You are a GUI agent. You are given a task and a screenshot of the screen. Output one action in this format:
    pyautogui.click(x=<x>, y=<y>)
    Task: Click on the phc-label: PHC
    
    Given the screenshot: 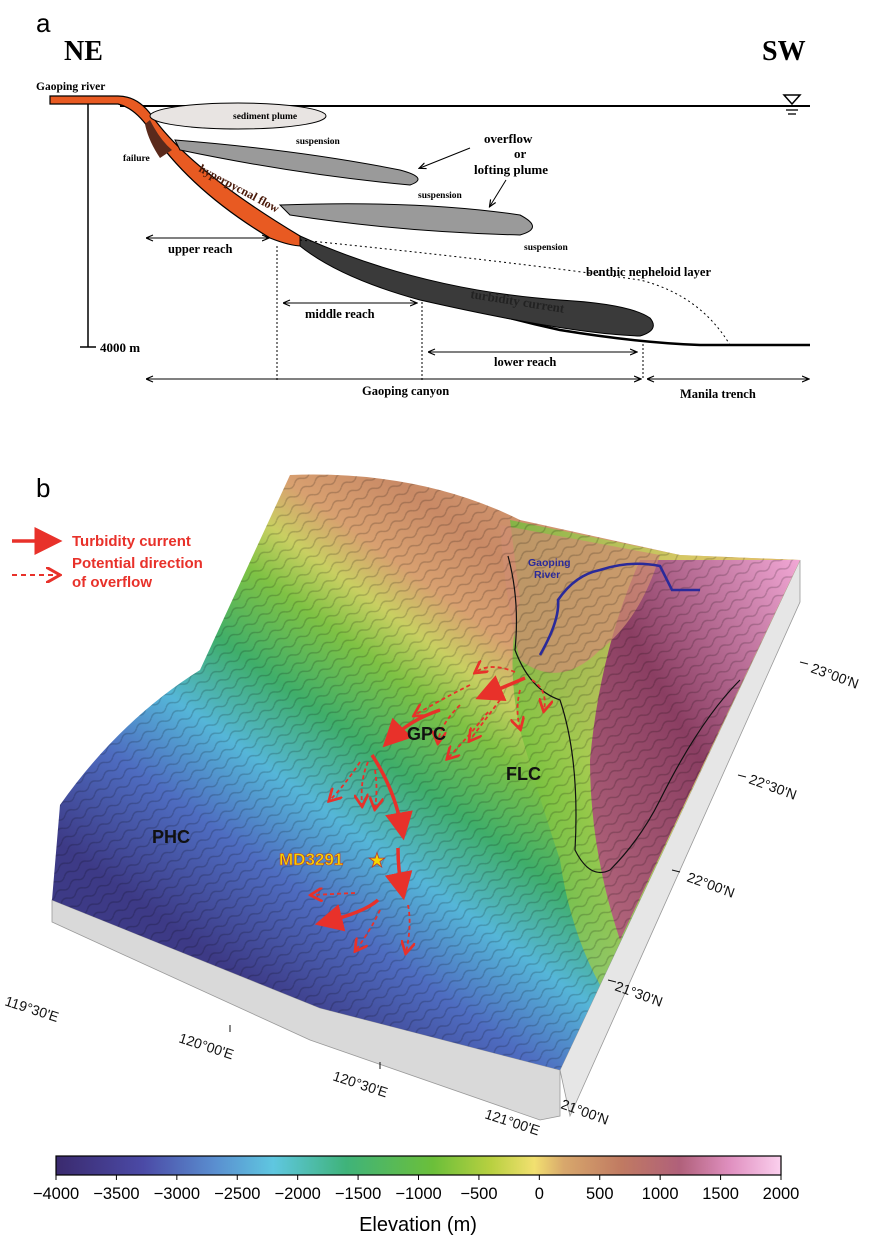 What is the action you would take?
    pyautogui.click(x=171, y=837)
    